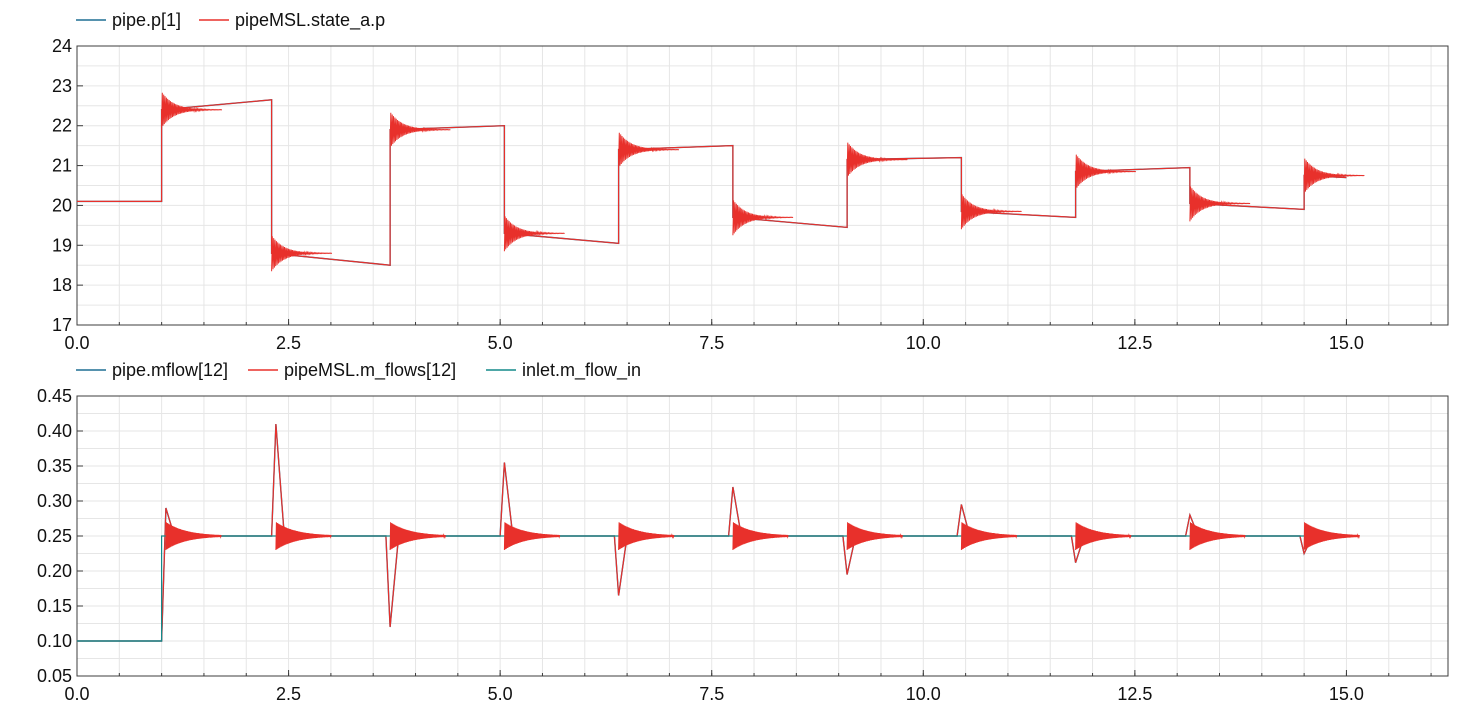 The width and height of the screenshot is (1473, 705). What do you see at coordinates (54, 606) in the screenshot?
I see `y-tick-label: 0.15` at bounding box center [54, 606].